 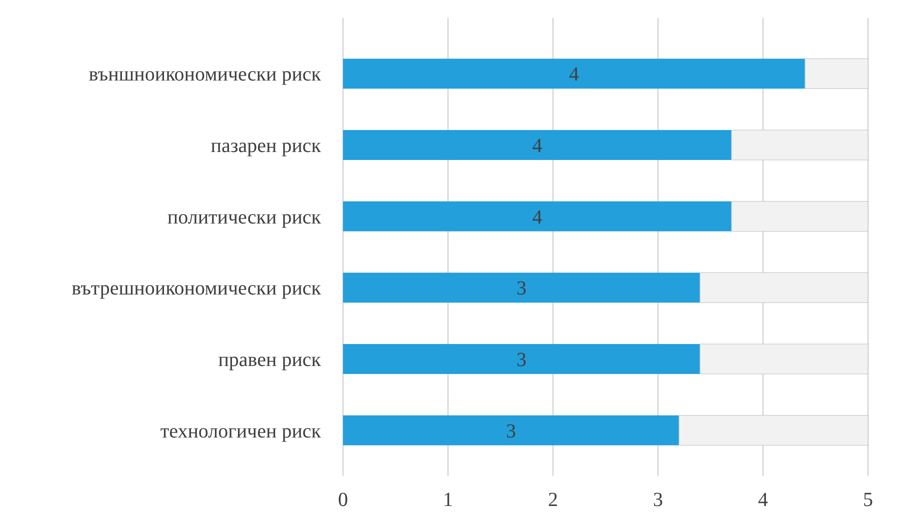 I want to click on y-tick-label: вътрешноикономически риск, so click(x=197, y=289).